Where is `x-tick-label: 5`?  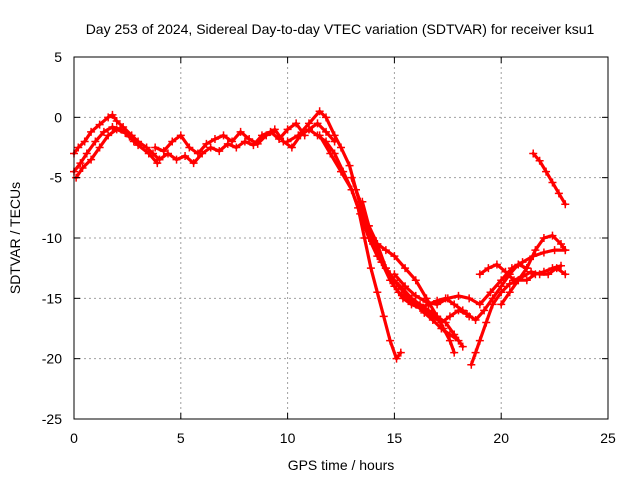
x-tick-label: 5 is located at coordinates (181, 438).